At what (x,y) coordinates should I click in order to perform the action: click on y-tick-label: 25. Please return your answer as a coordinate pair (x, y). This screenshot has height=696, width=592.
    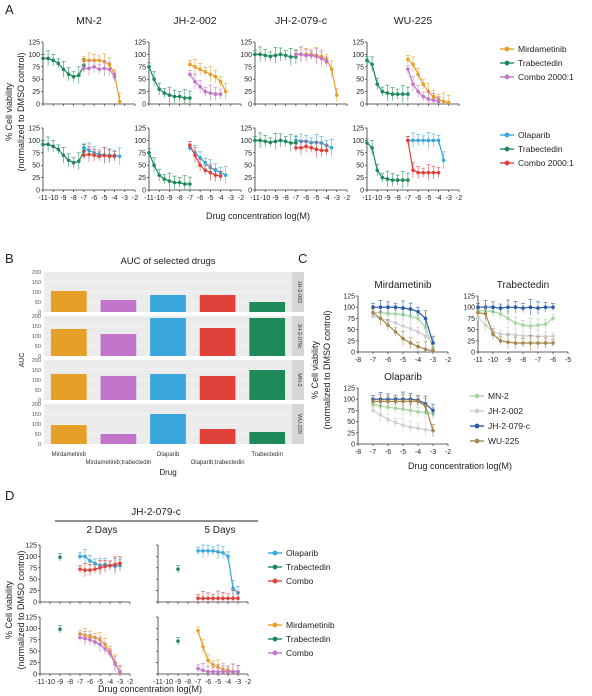
    Looking at the image, I should click on (351, 341).